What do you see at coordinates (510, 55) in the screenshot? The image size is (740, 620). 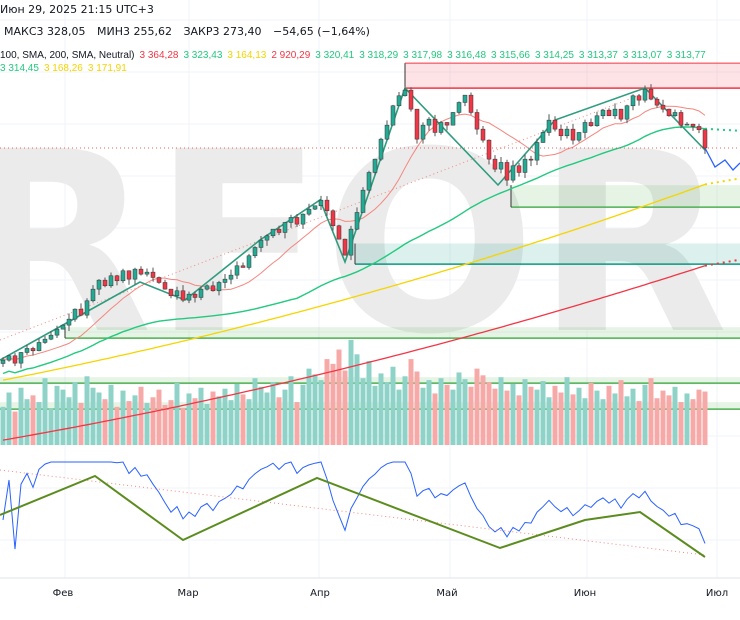 I see `indicator-value: 3 315,66` at bounding box center [510, 55].